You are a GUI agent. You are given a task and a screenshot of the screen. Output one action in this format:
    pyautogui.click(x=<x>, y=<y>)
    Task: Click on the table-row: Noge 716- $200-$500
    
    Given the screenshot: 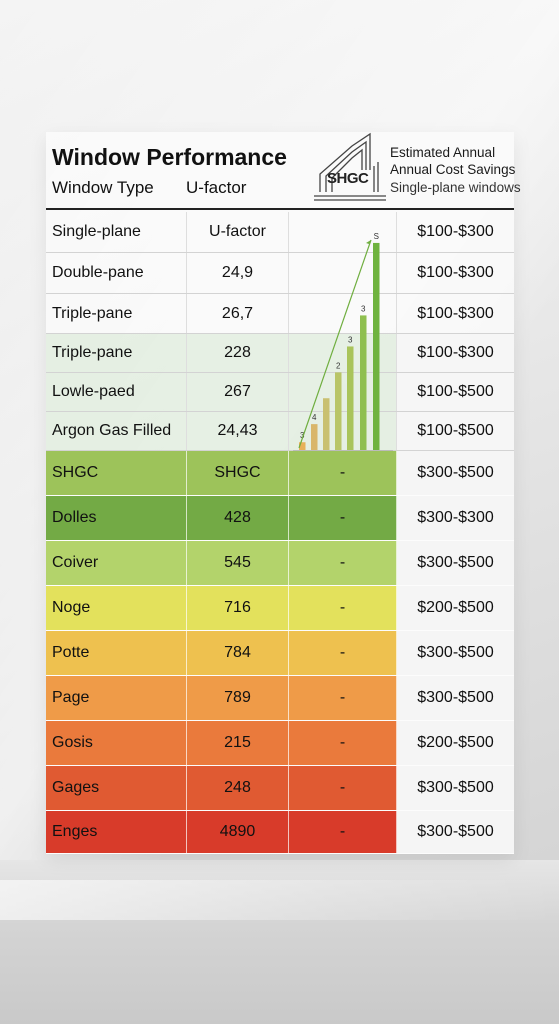 What is the action you would take?
    pyautogui.click(x=280, y=608)
    